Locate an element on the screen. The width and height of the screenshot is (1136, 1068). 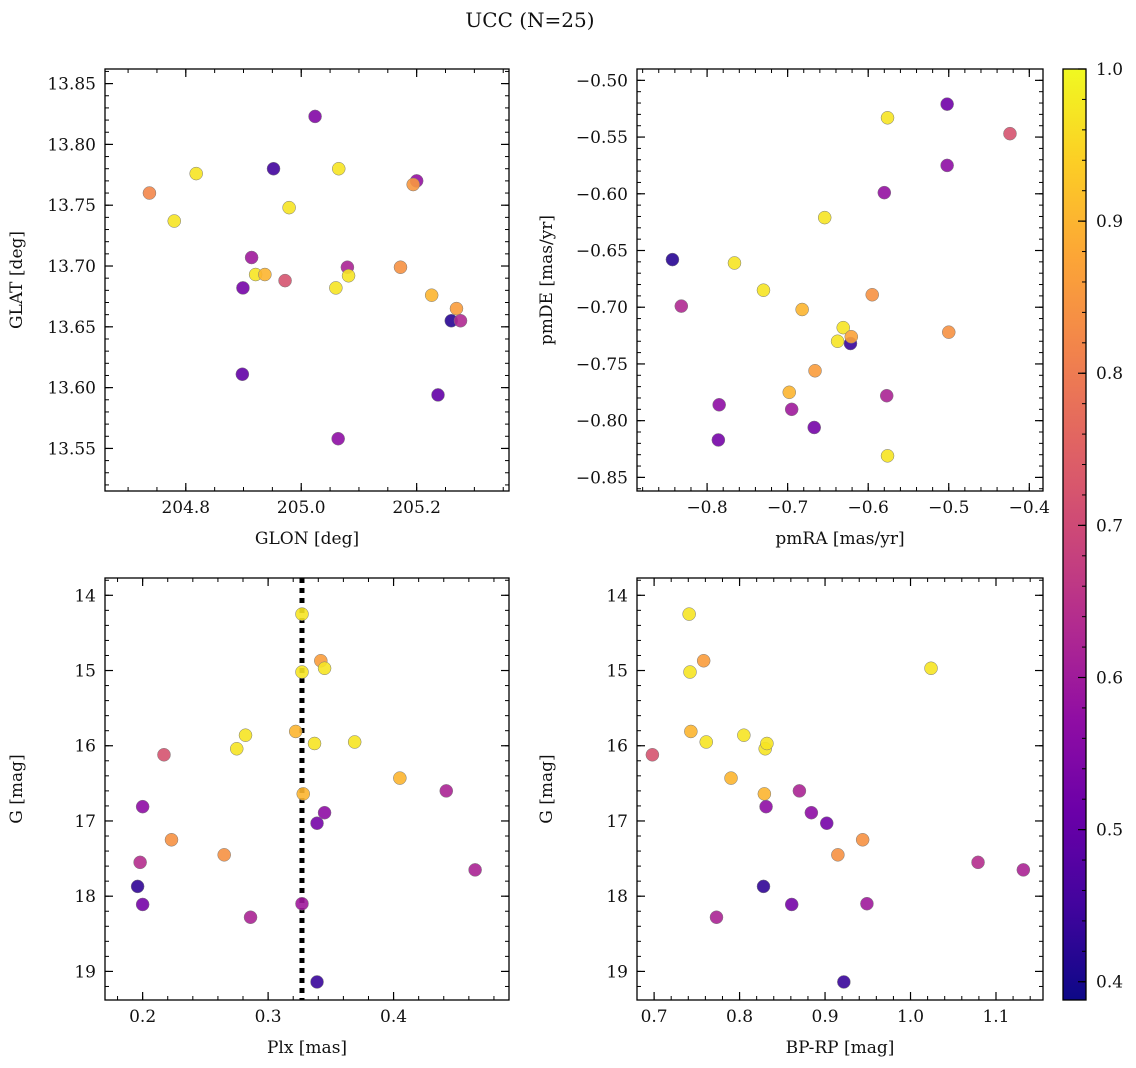
y-tick-label: −0.60 is located at coordinates (602, 195).